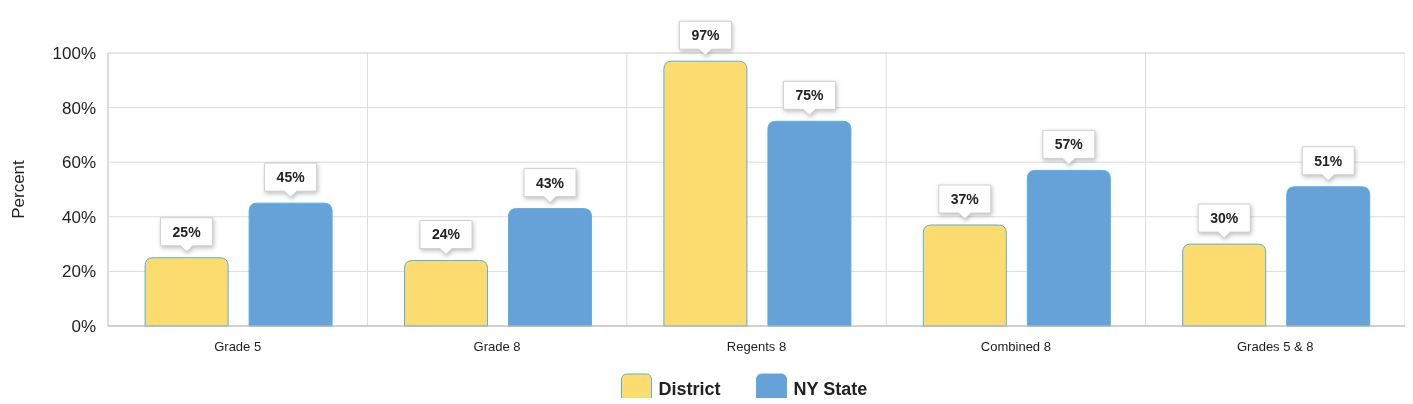 The height and width of the screenshot is (404, 1413). Describe the element at coordinates (965, 198) in the screenshot. I see `data-label: 37%` at that location.